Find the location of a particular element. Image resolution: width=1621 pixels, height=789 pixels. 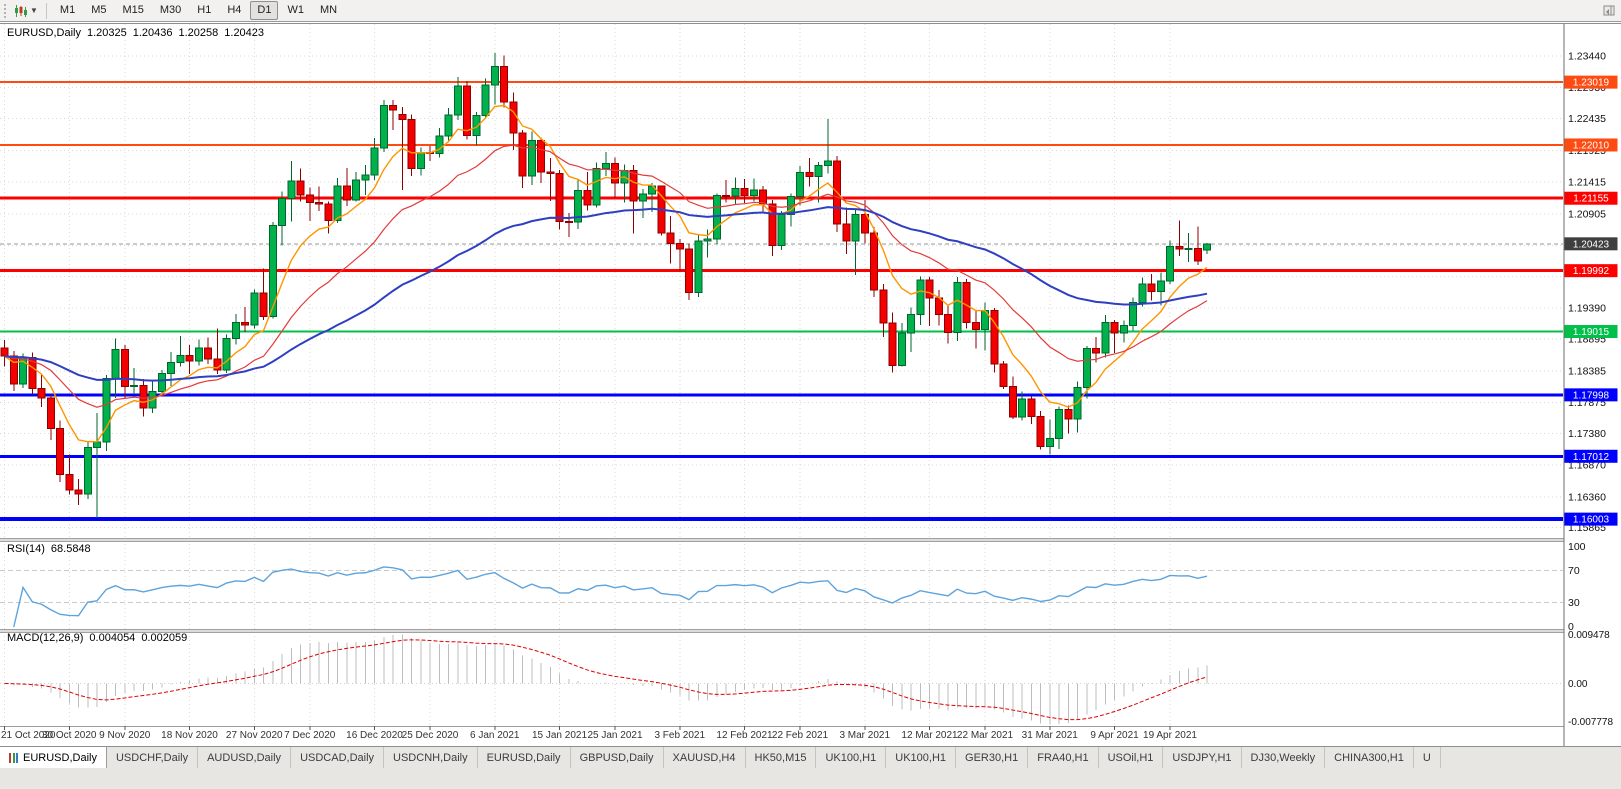

rsi-indicator-header: RSI(14) 68.5848 is located at coordinates (52, 549).